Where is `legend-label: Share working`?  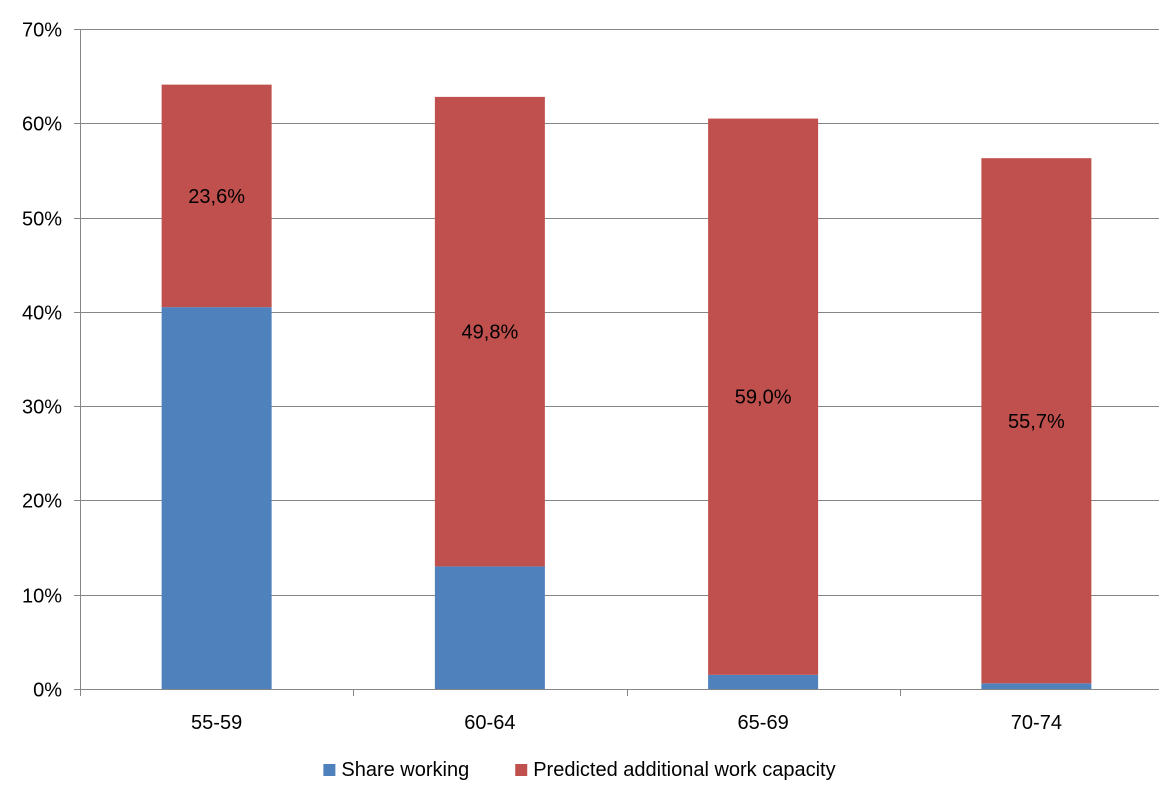
legend-label: Share working is located at coordinates (405, 770).